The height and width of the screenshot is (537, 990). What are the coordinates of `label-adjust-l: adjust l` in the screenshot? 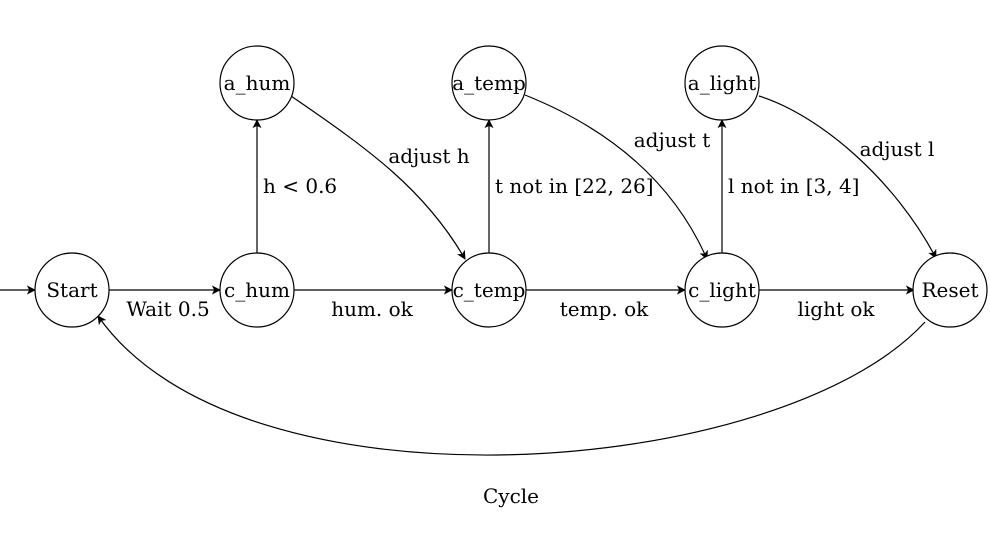 It's located at (897, 149).